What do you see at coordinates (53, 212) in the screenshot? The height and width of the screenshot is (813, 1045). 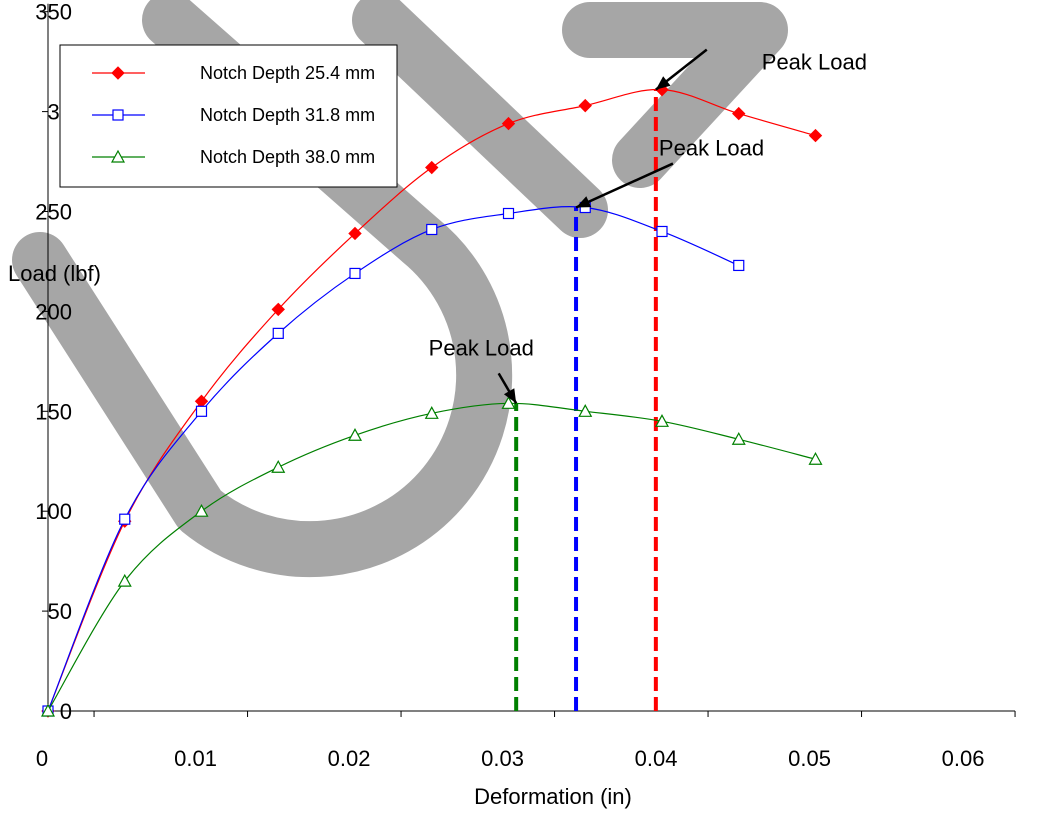 I see `y-tick-label: 250` at bounding box center [53, 212].